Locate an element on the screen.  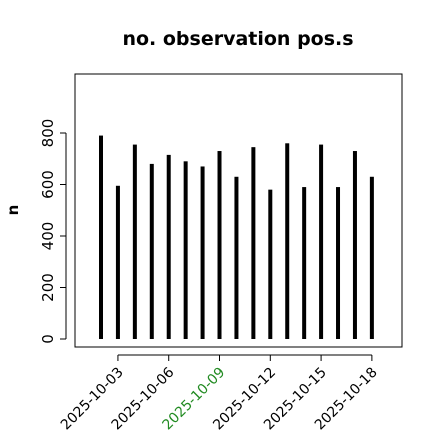
y-tick-label: 400 is located at coordinates (48, 236).